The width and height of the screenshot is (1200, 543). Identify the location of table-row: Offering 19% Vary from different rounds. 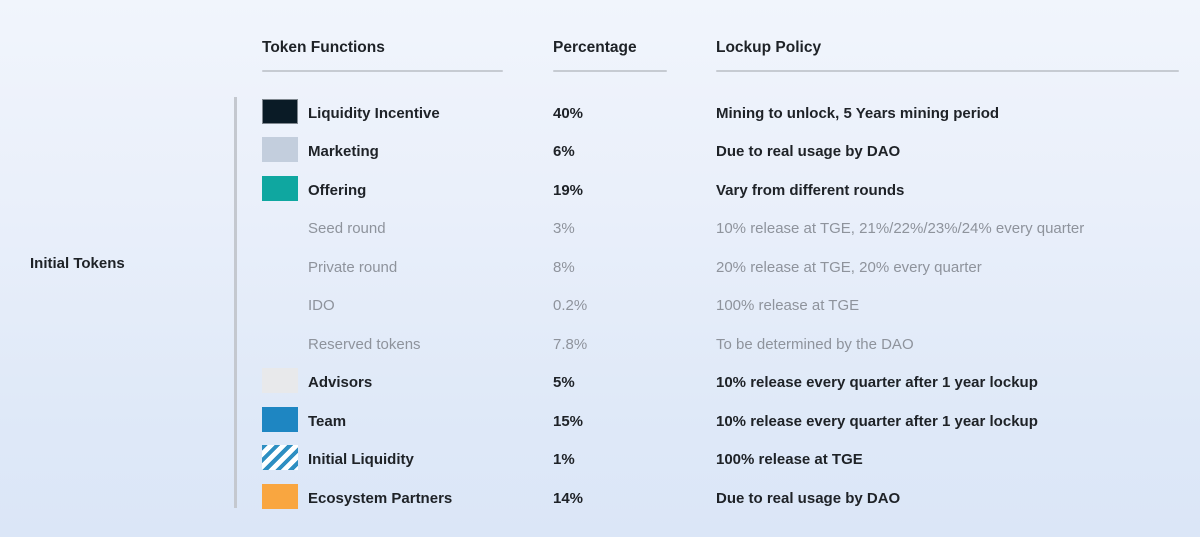
(721, 190).